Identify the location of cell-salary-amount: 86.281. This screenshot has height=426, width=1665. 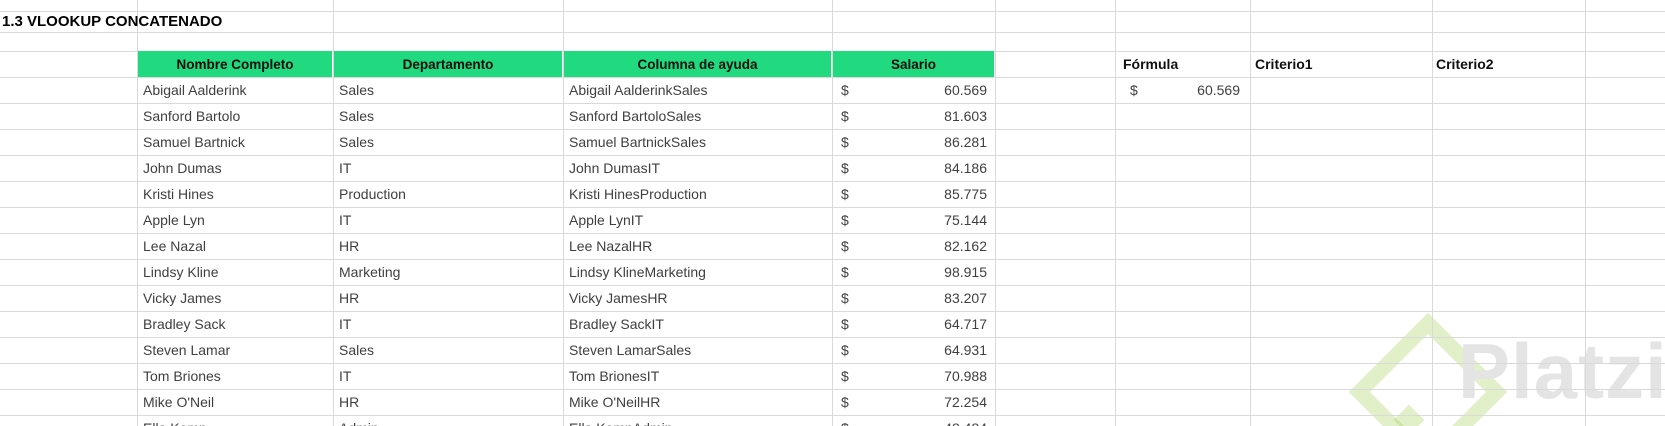
(965, 142).